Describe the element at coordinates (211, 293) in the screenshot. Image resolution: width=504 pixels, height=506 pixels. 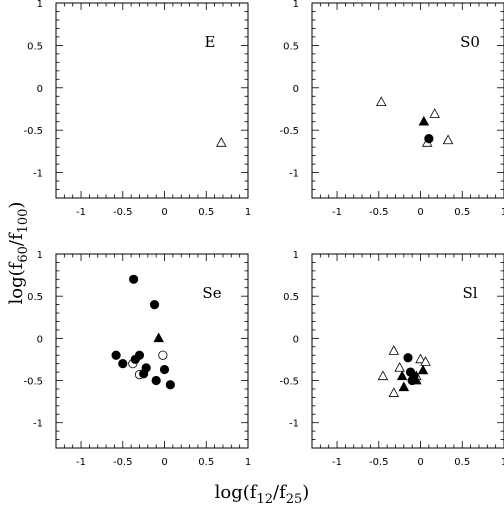
I see `panel-label: Se` at that location.